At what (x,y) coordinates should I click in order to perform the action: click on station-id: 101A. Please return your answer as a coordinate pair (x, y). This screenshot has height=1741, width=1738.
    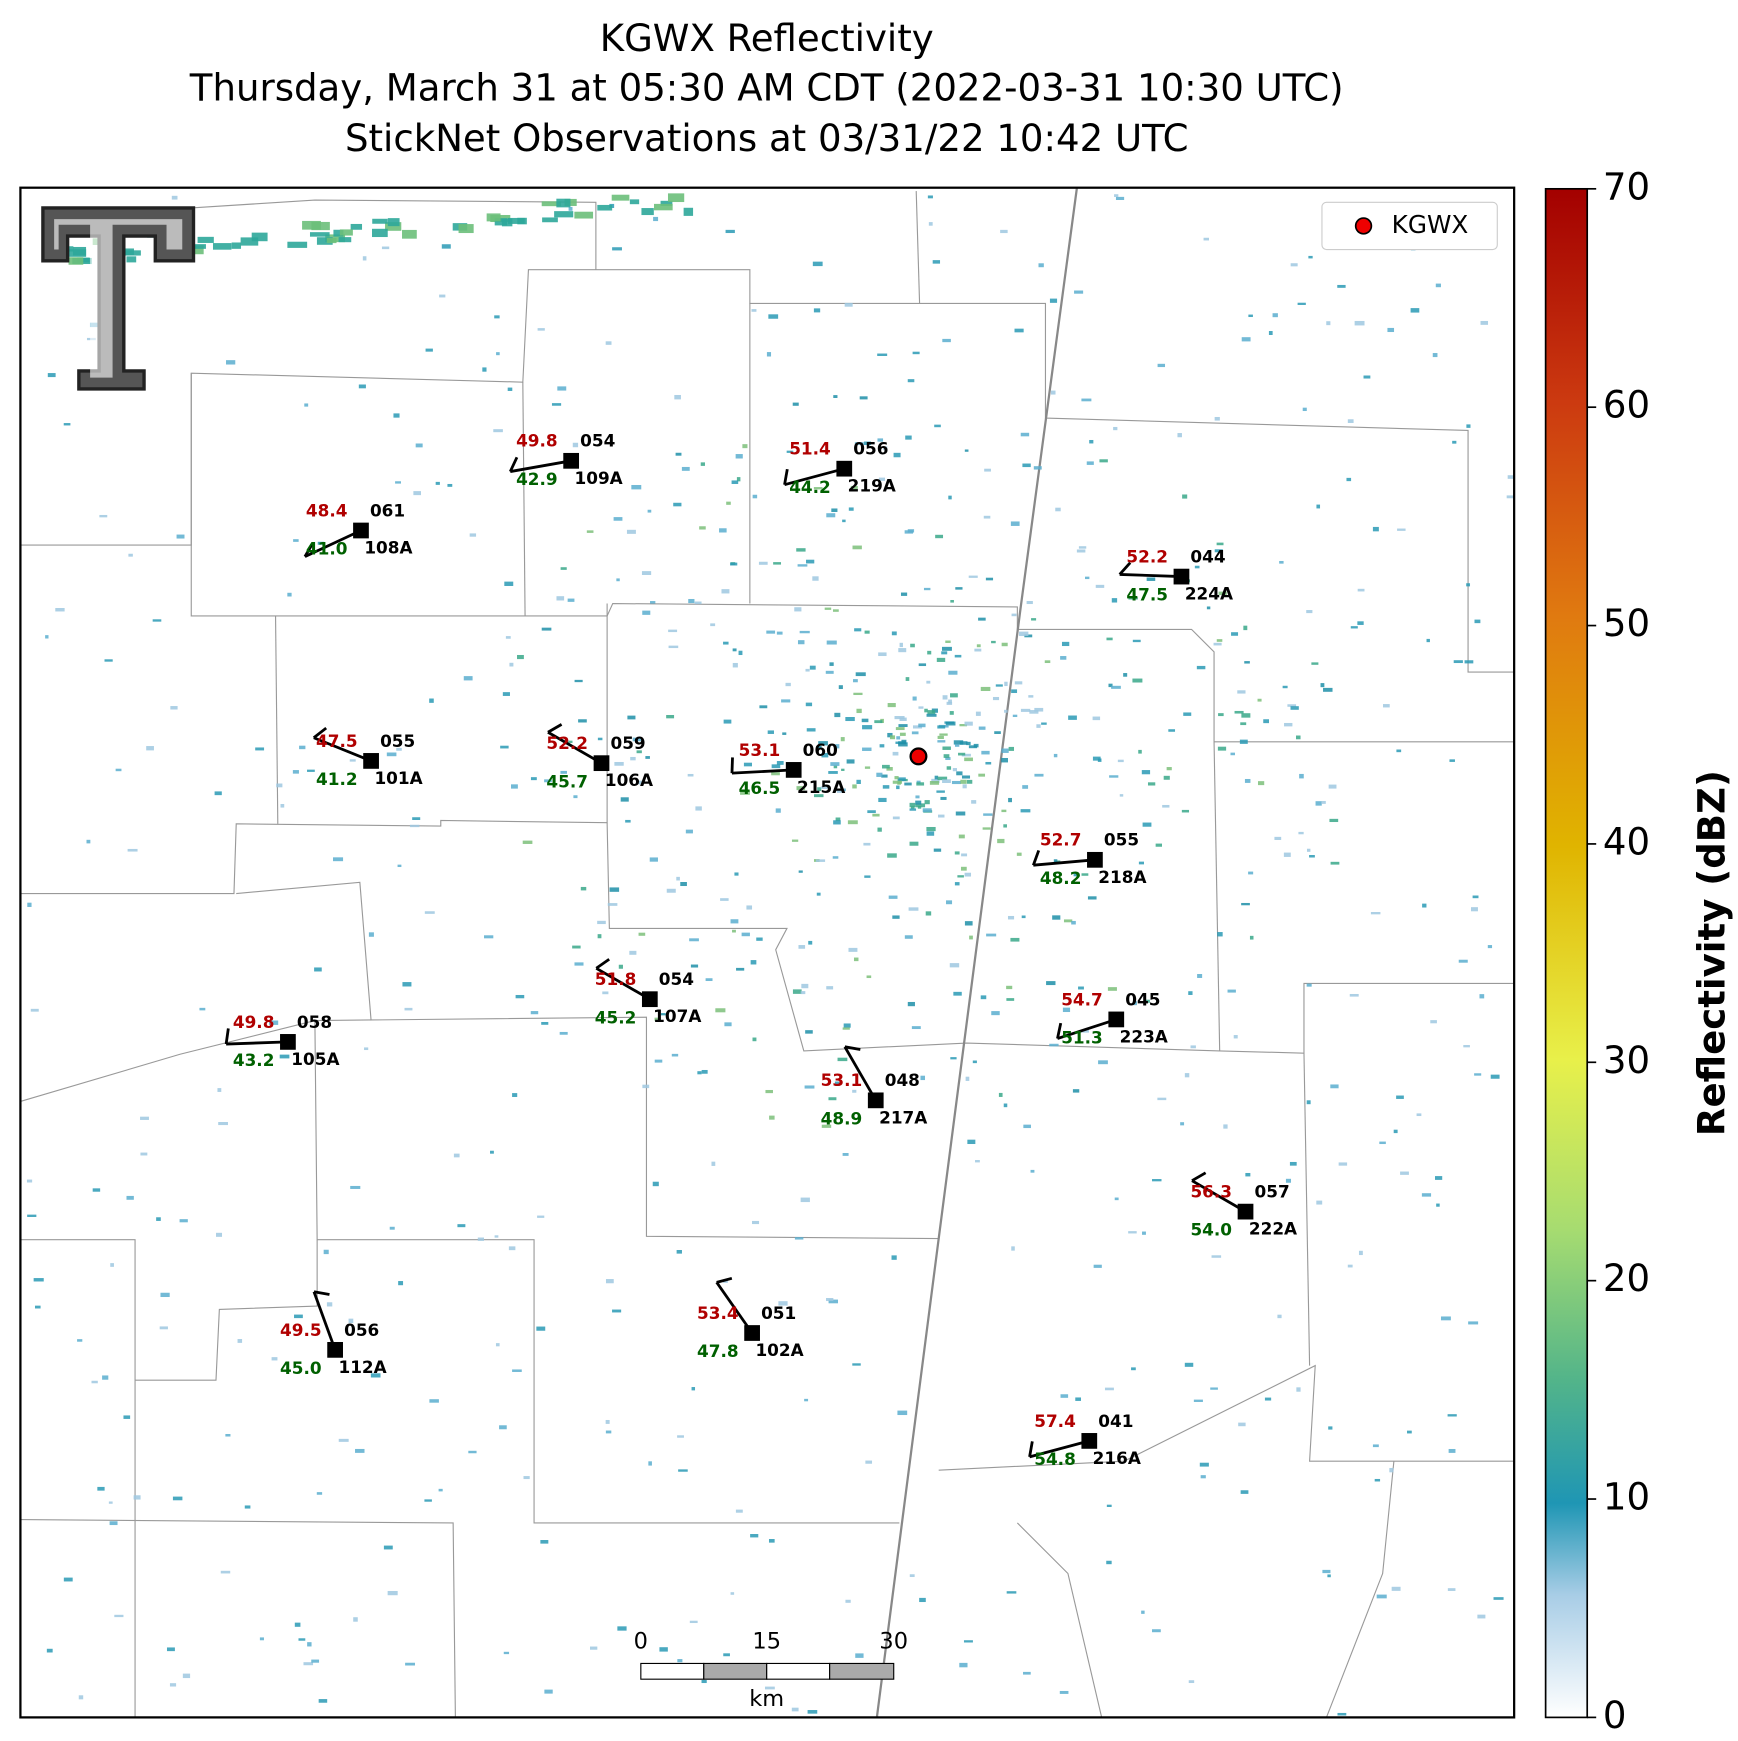
    Looking at the image, I should click on (398, 778).